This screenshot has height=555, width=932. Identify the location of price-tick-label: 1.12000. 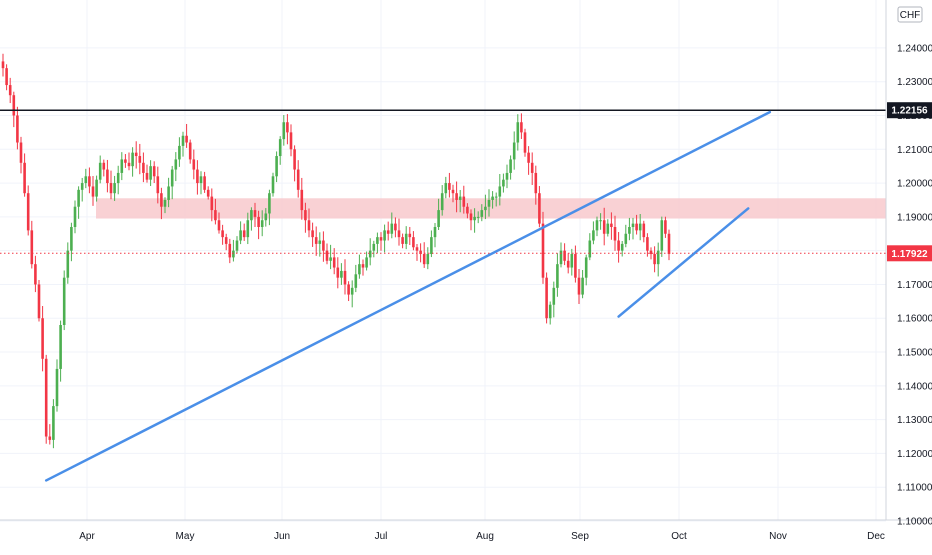
(914, 454).